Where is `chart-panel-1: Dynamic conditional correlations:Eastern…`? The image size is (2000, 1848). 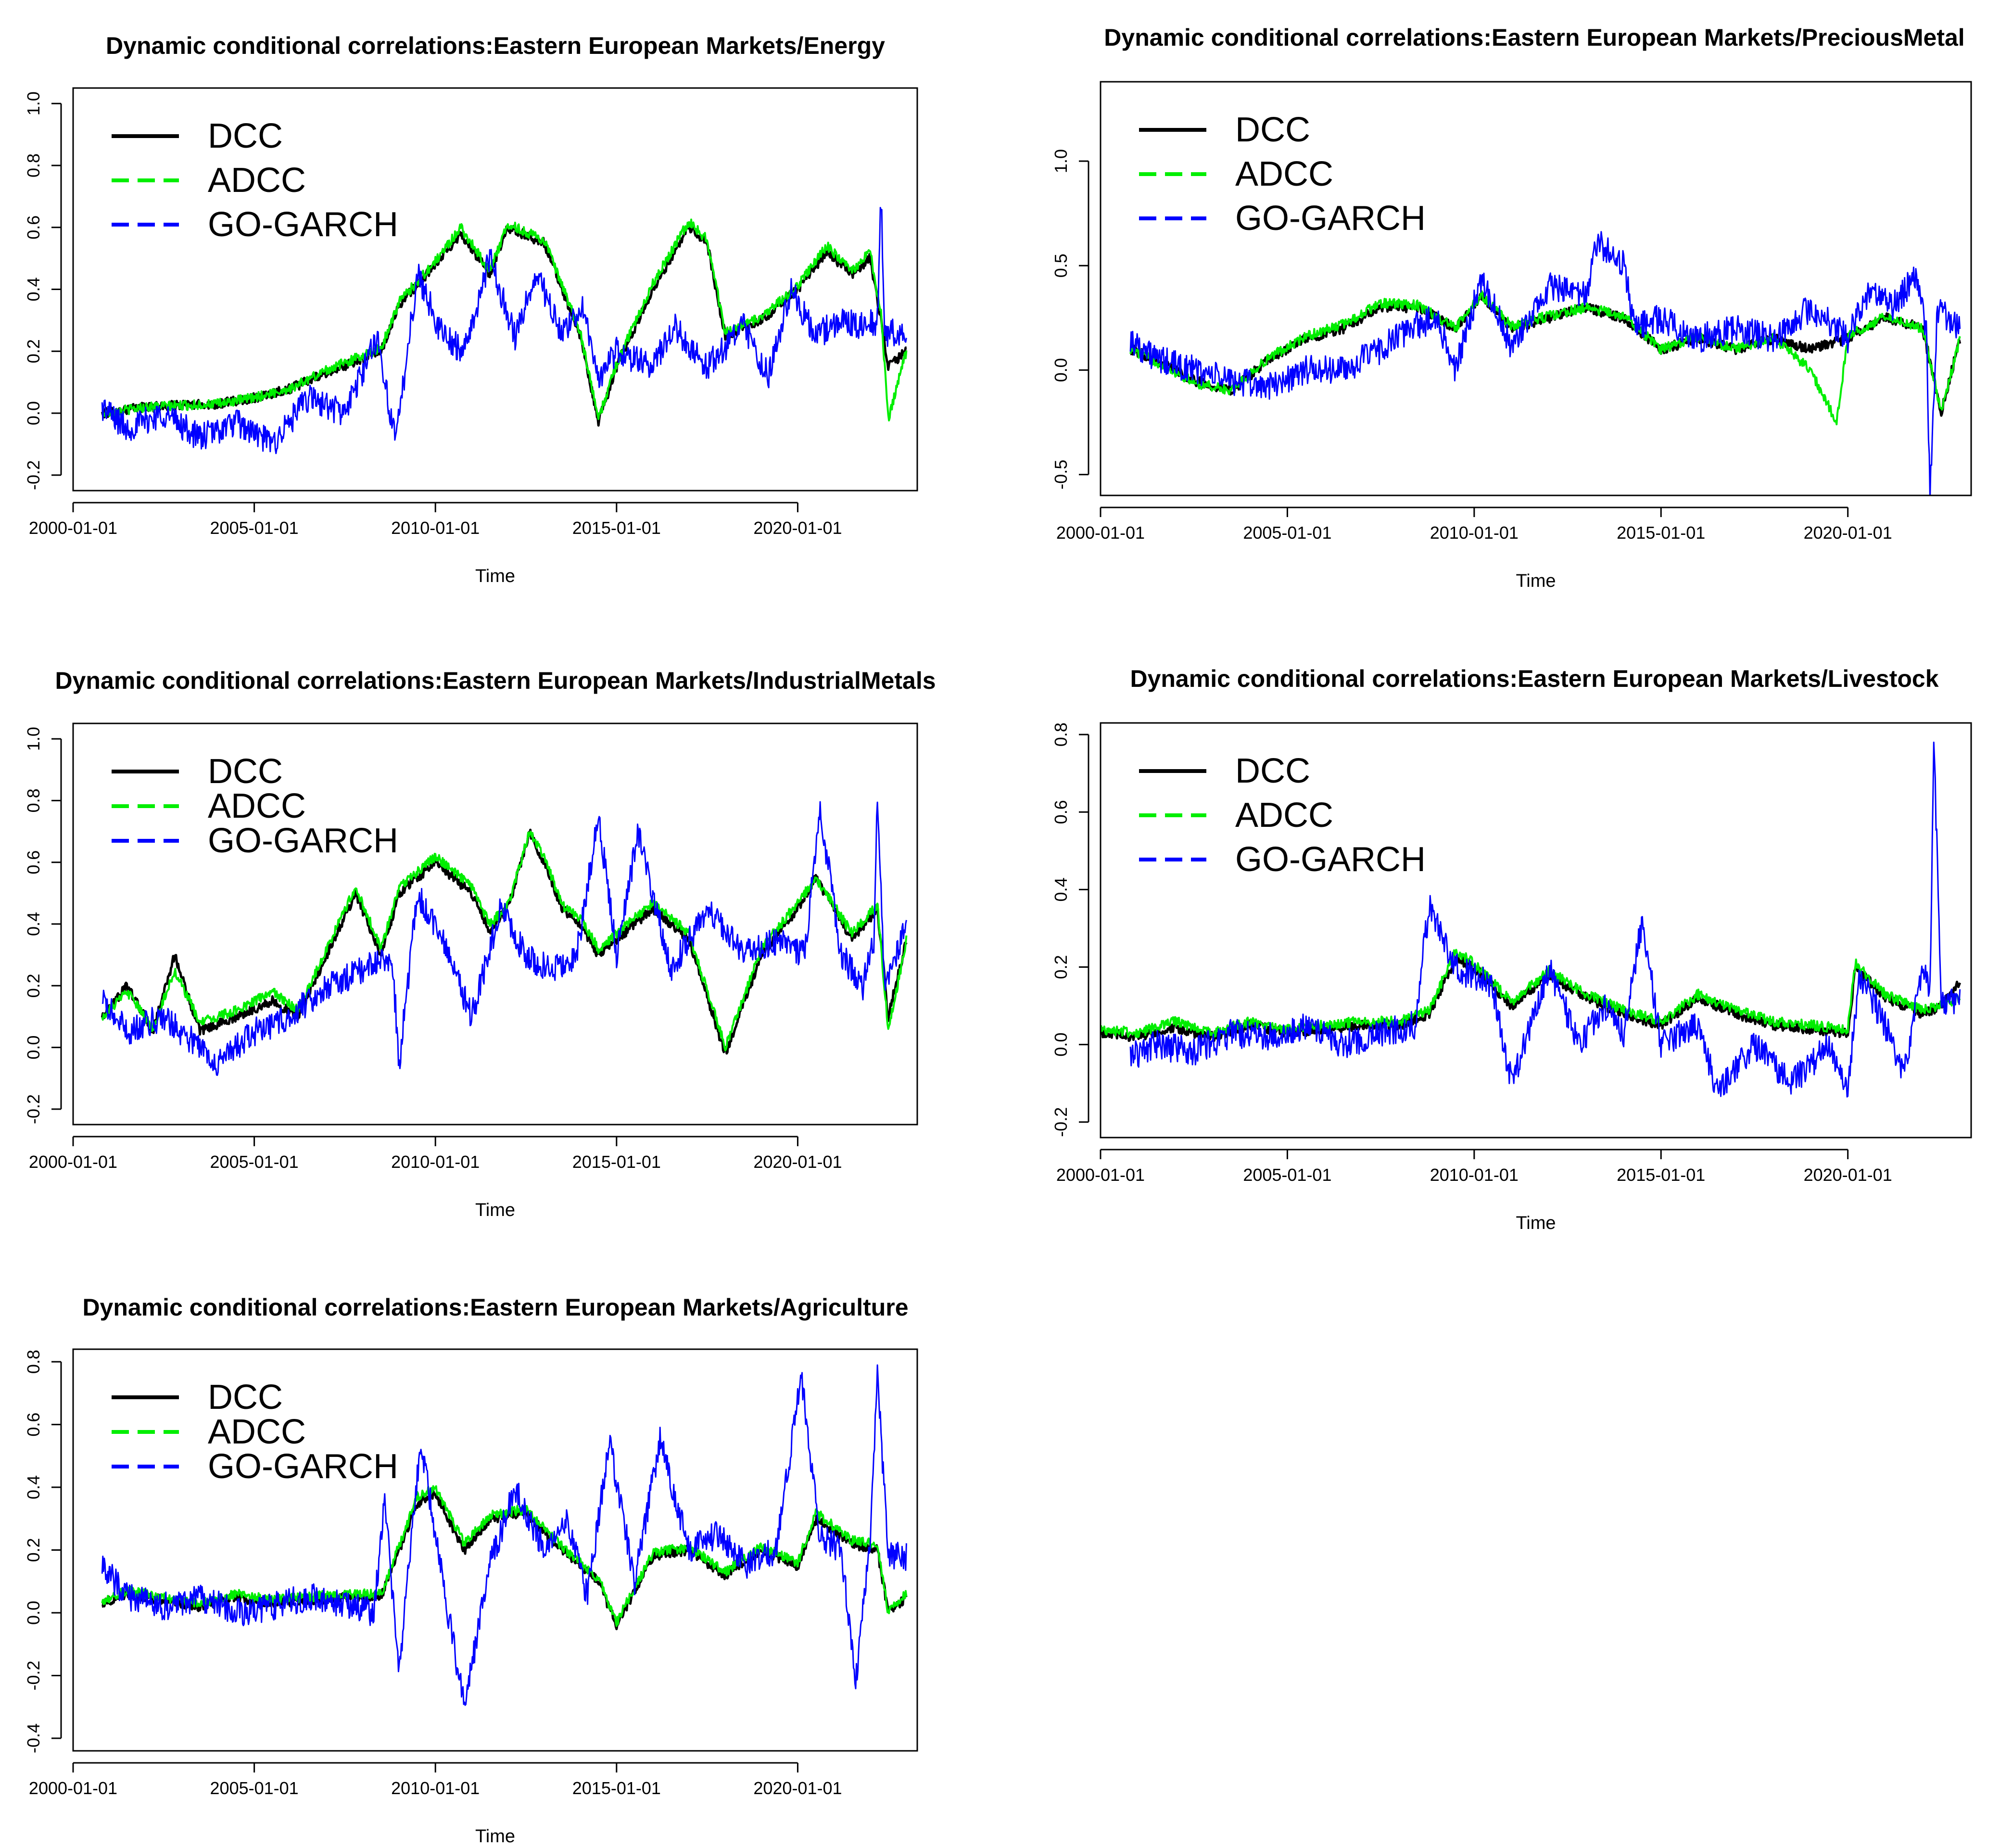 chart-panel-1: Dynamic conditional correlations:Eastern… is located at coordinates (471, 309).